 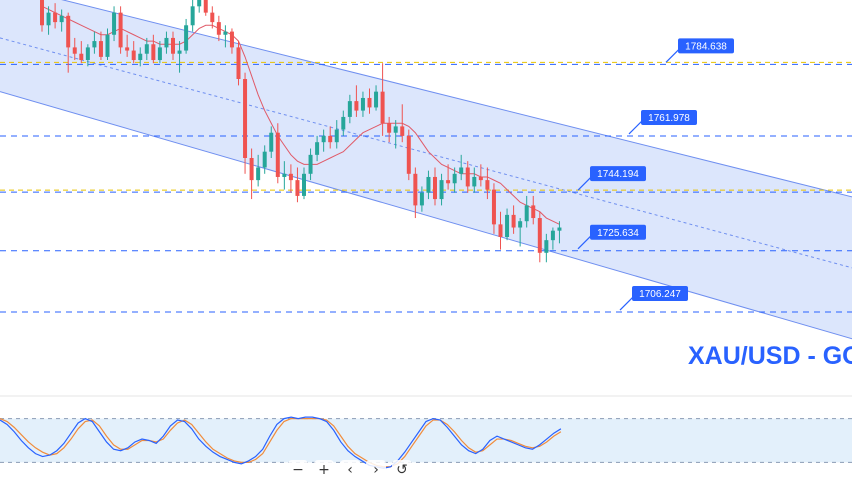 I want to click on stoch-k-line, so click(x=281, y=442).